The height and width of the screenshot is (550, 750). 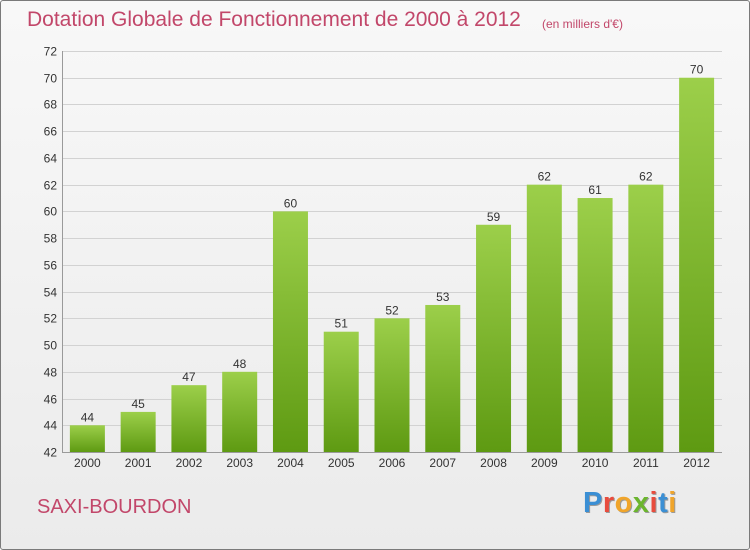 I want to click on commune-name: SAXI-BOURDON, so click(x=114, y=507).